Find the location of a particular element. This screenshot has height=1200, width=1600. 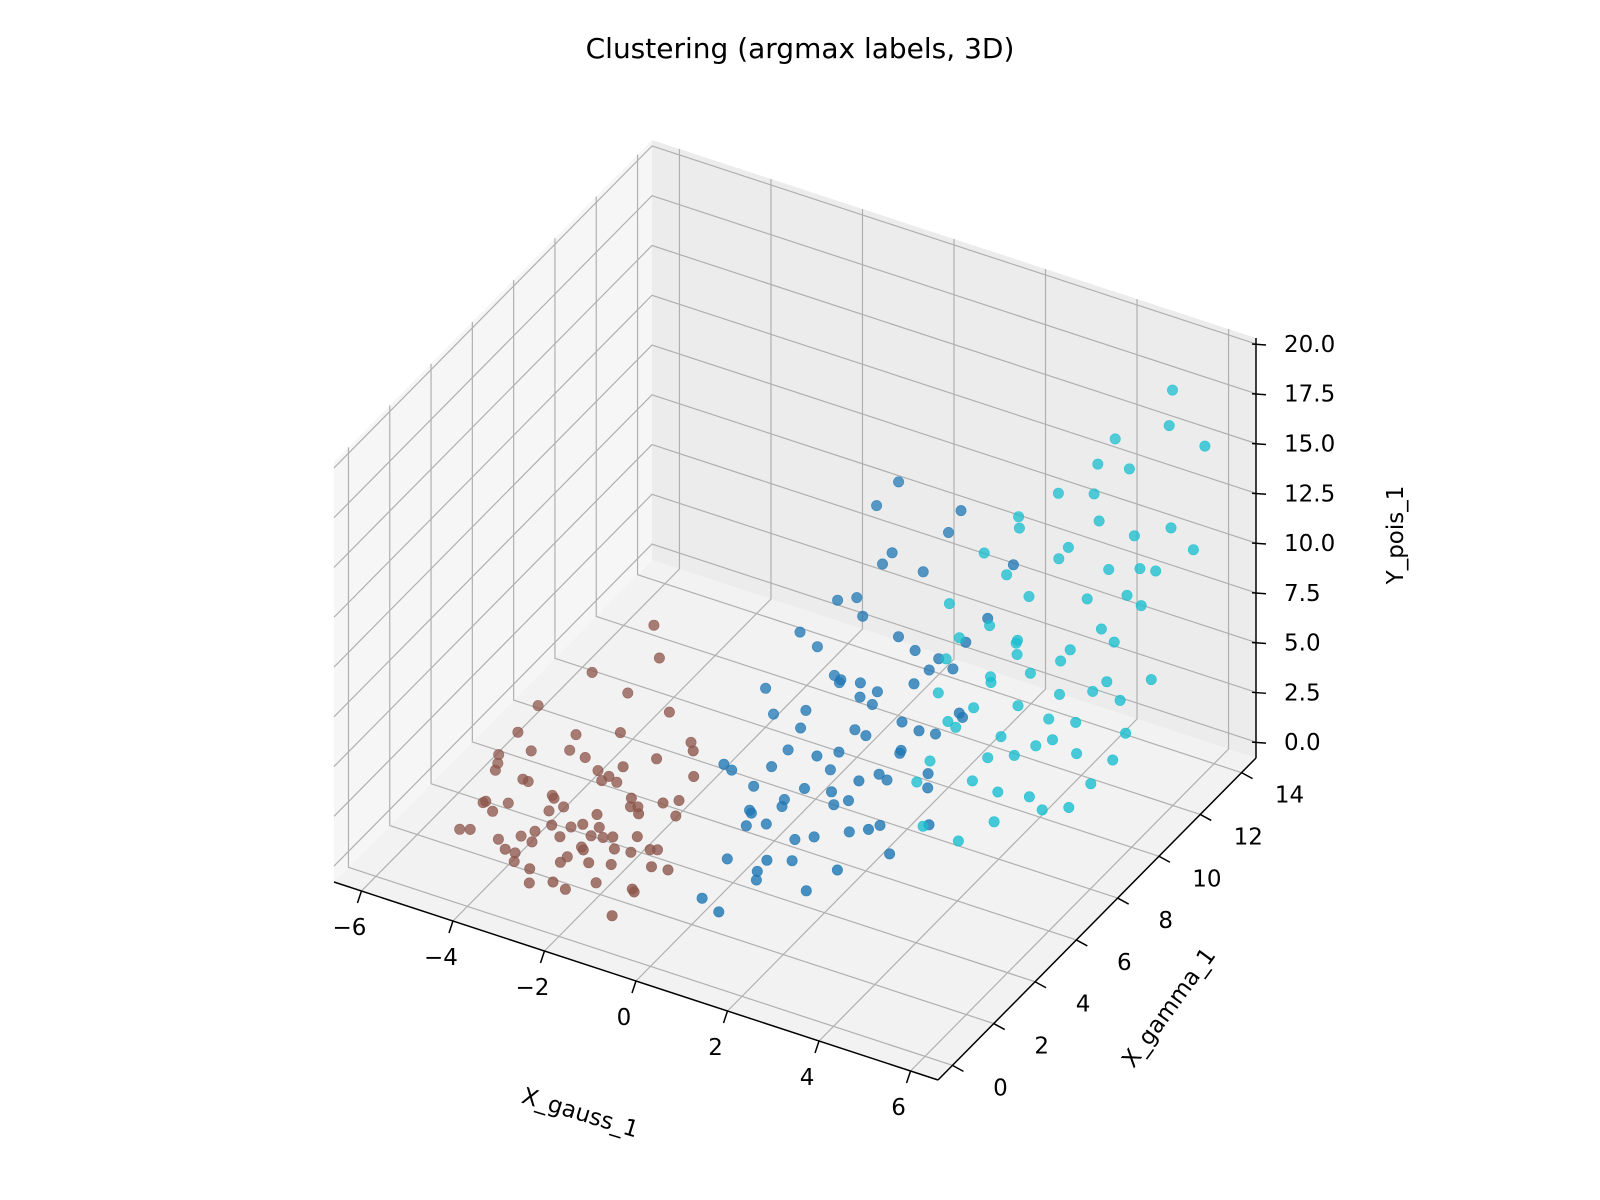

z-tick-label: 20.0 is located at coordinates (1309, 345).